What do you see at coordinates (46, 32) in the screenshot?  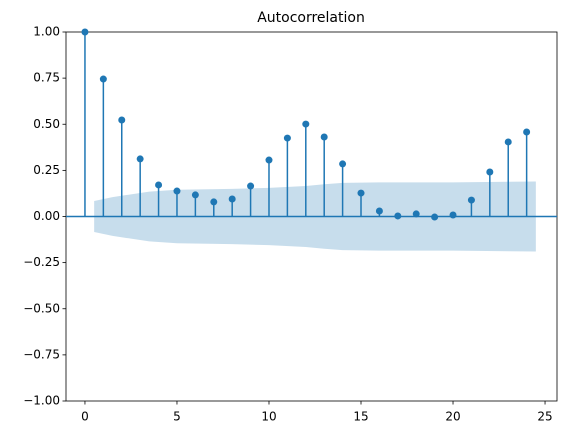 I see `y-tick-label: 1.00` at bounding box center [46, 32].